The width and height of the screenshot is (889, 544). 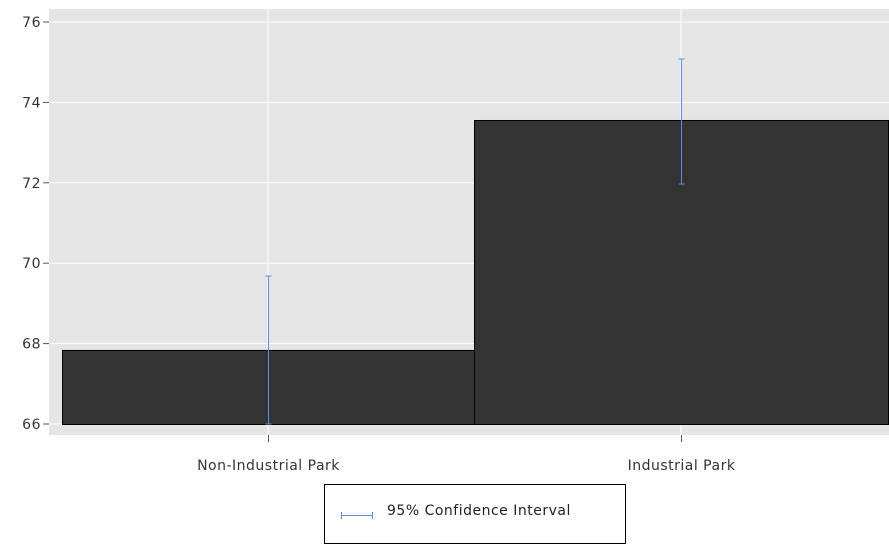 I want to click on y-tick-label: 66, so click(x=31, y=425).